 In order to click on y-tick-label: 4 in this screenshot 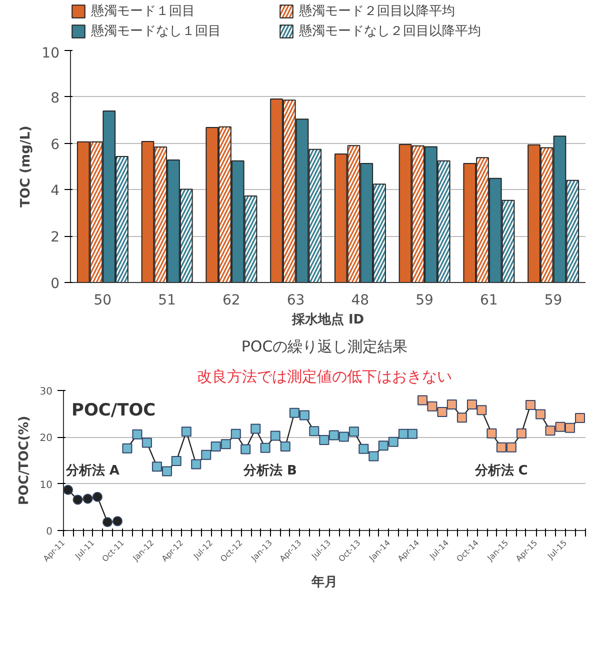, I will do `click(55, 191)`.